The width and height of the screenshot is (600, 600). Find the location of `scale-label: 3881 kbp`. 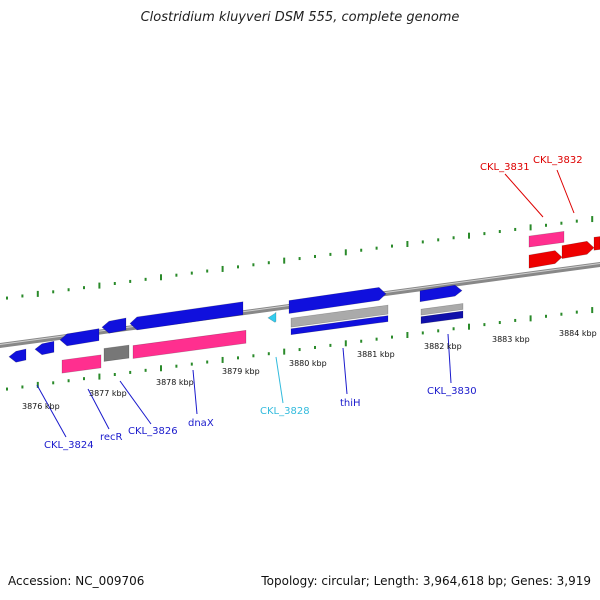

scale-label: 3881 kbp is located at coordinates (376, 354).